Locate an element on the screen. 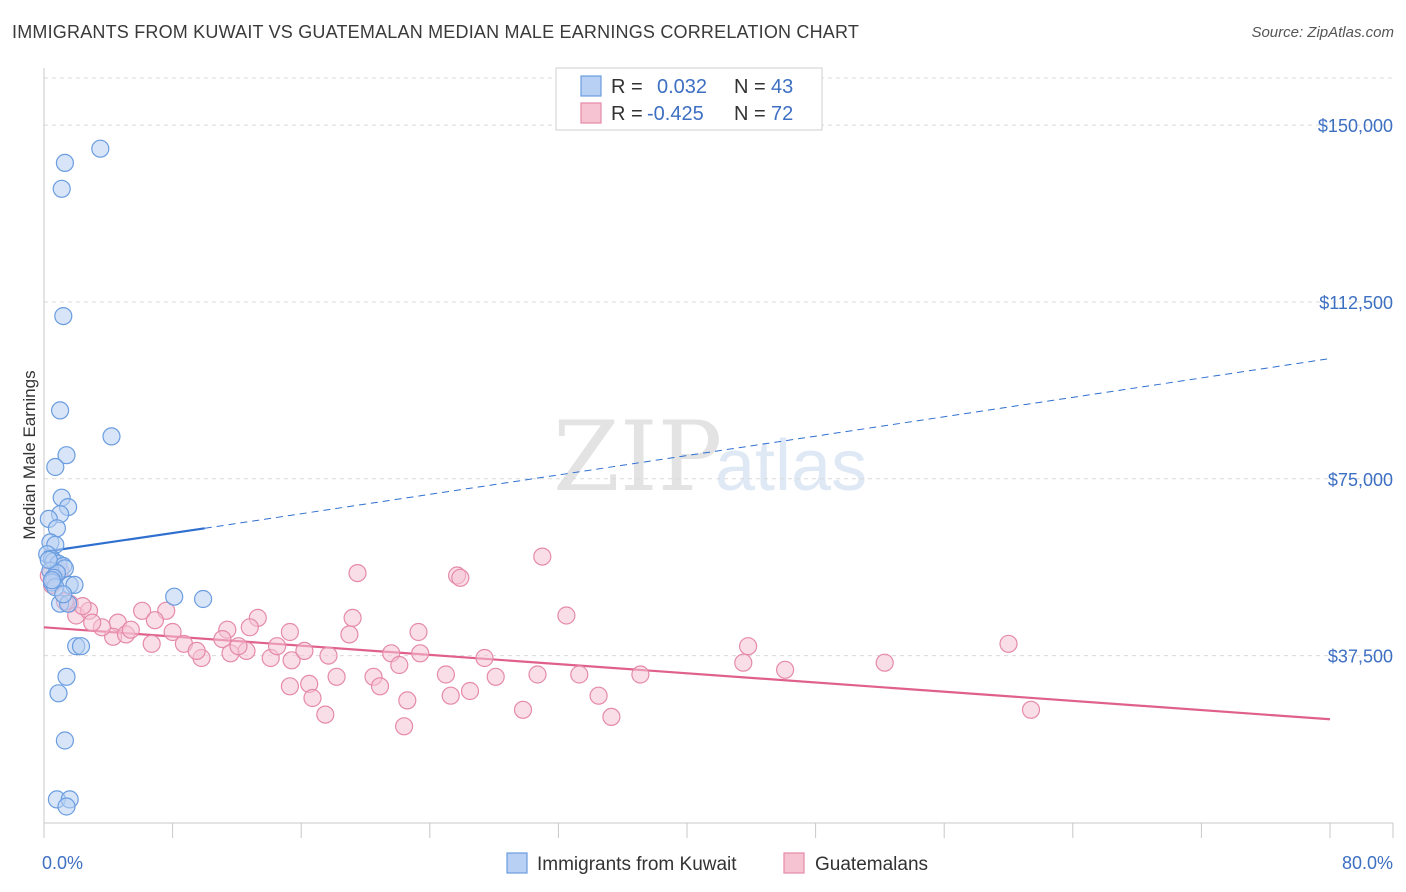  bottom-legend-label-guatemalans: Guatemalans is located at coordinates (871, 864).